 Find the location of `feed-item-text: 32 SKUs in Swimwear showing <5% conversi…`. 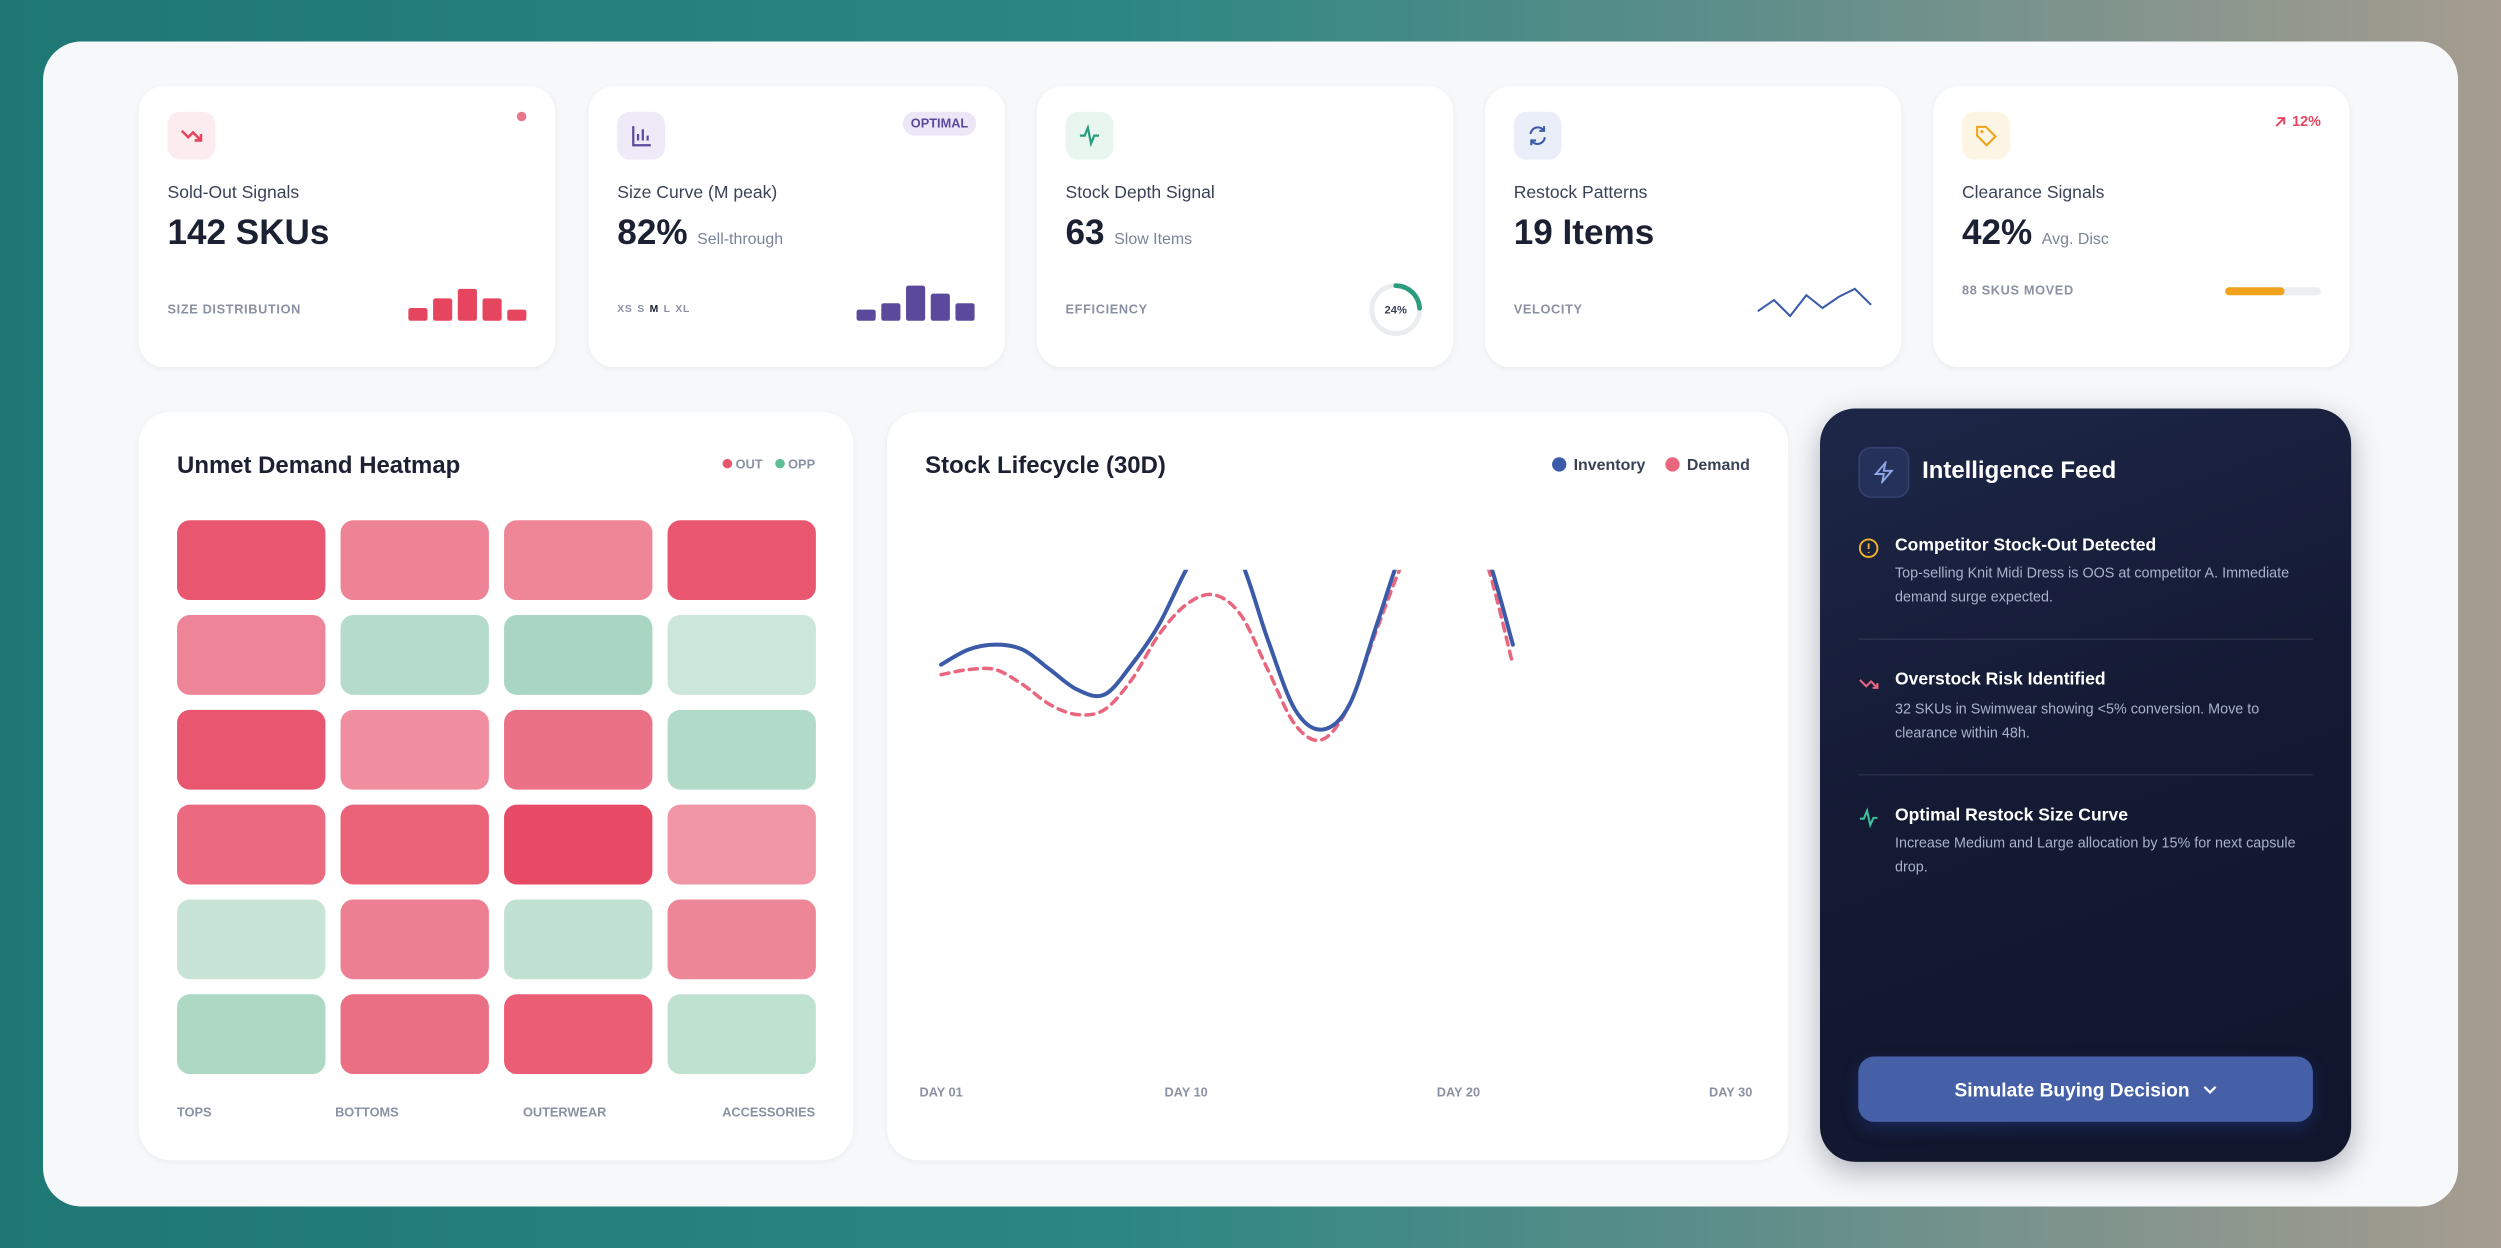

feed-item-text: 32 SKUs in Swimwear showing <5% conversi… is located at coordinates (2077, 720).